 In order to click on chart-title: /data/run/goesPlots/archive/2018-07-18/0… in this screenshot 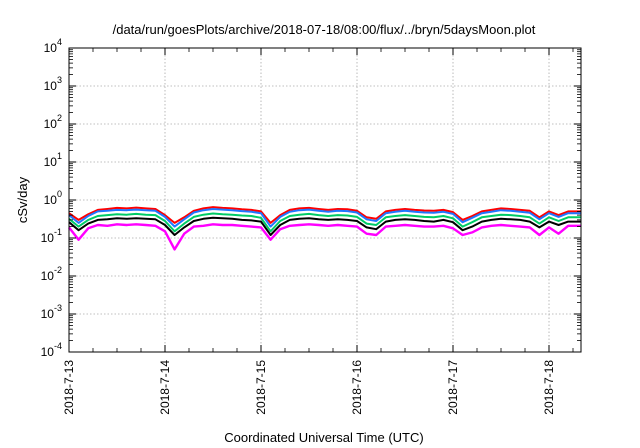, I will do `click(324, 29)`.